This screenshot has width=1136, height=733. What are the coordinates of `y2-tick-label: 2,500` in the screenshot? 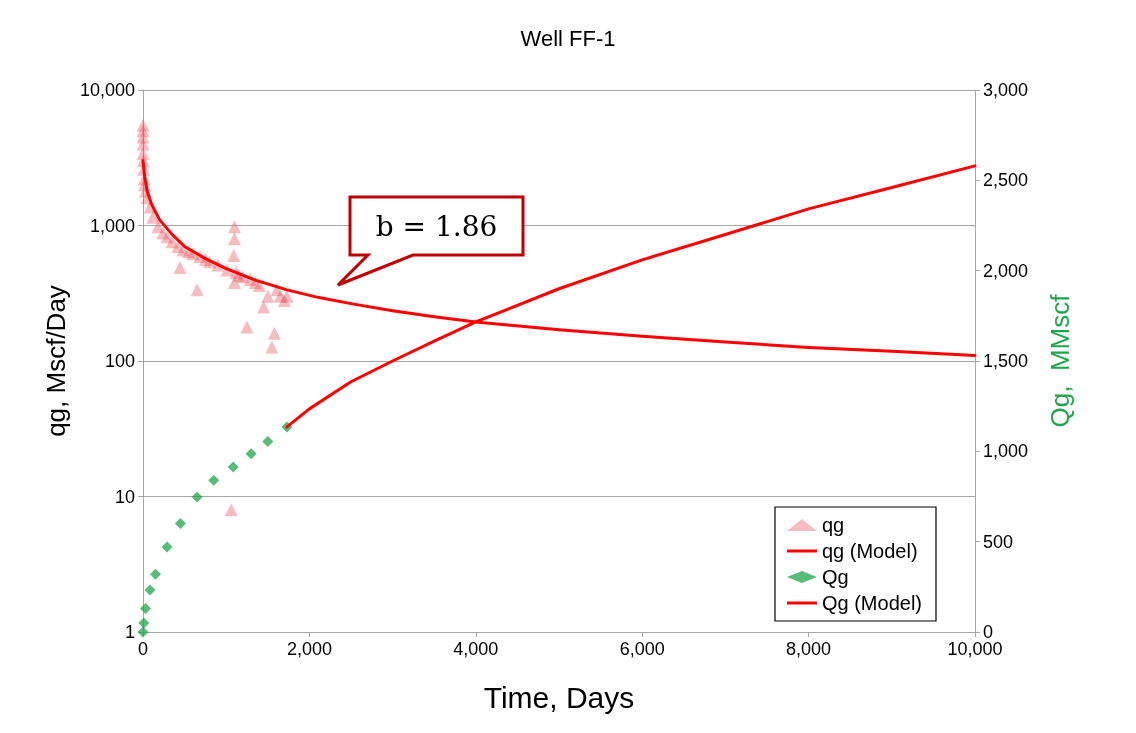 It's located at (1006, 180).